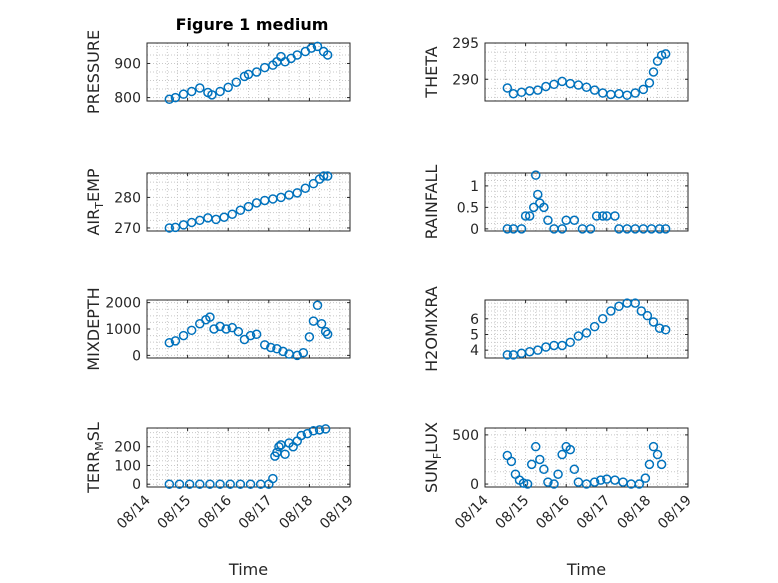 This screenshot has width=778, height=583. Describe the element at coordinates (586, 202) in the screenshot. I see `grid-lines` at that location.